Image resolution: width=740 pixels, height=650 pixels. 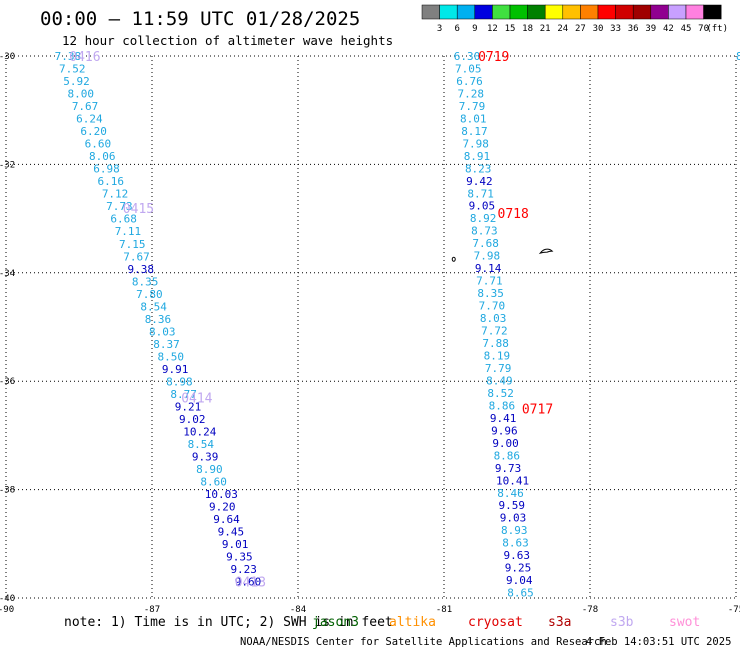 What do you see at coordinates (520, 593) in the screenshot?
I see `wave-height-label: 8.65` at bounding box center [520, 593].